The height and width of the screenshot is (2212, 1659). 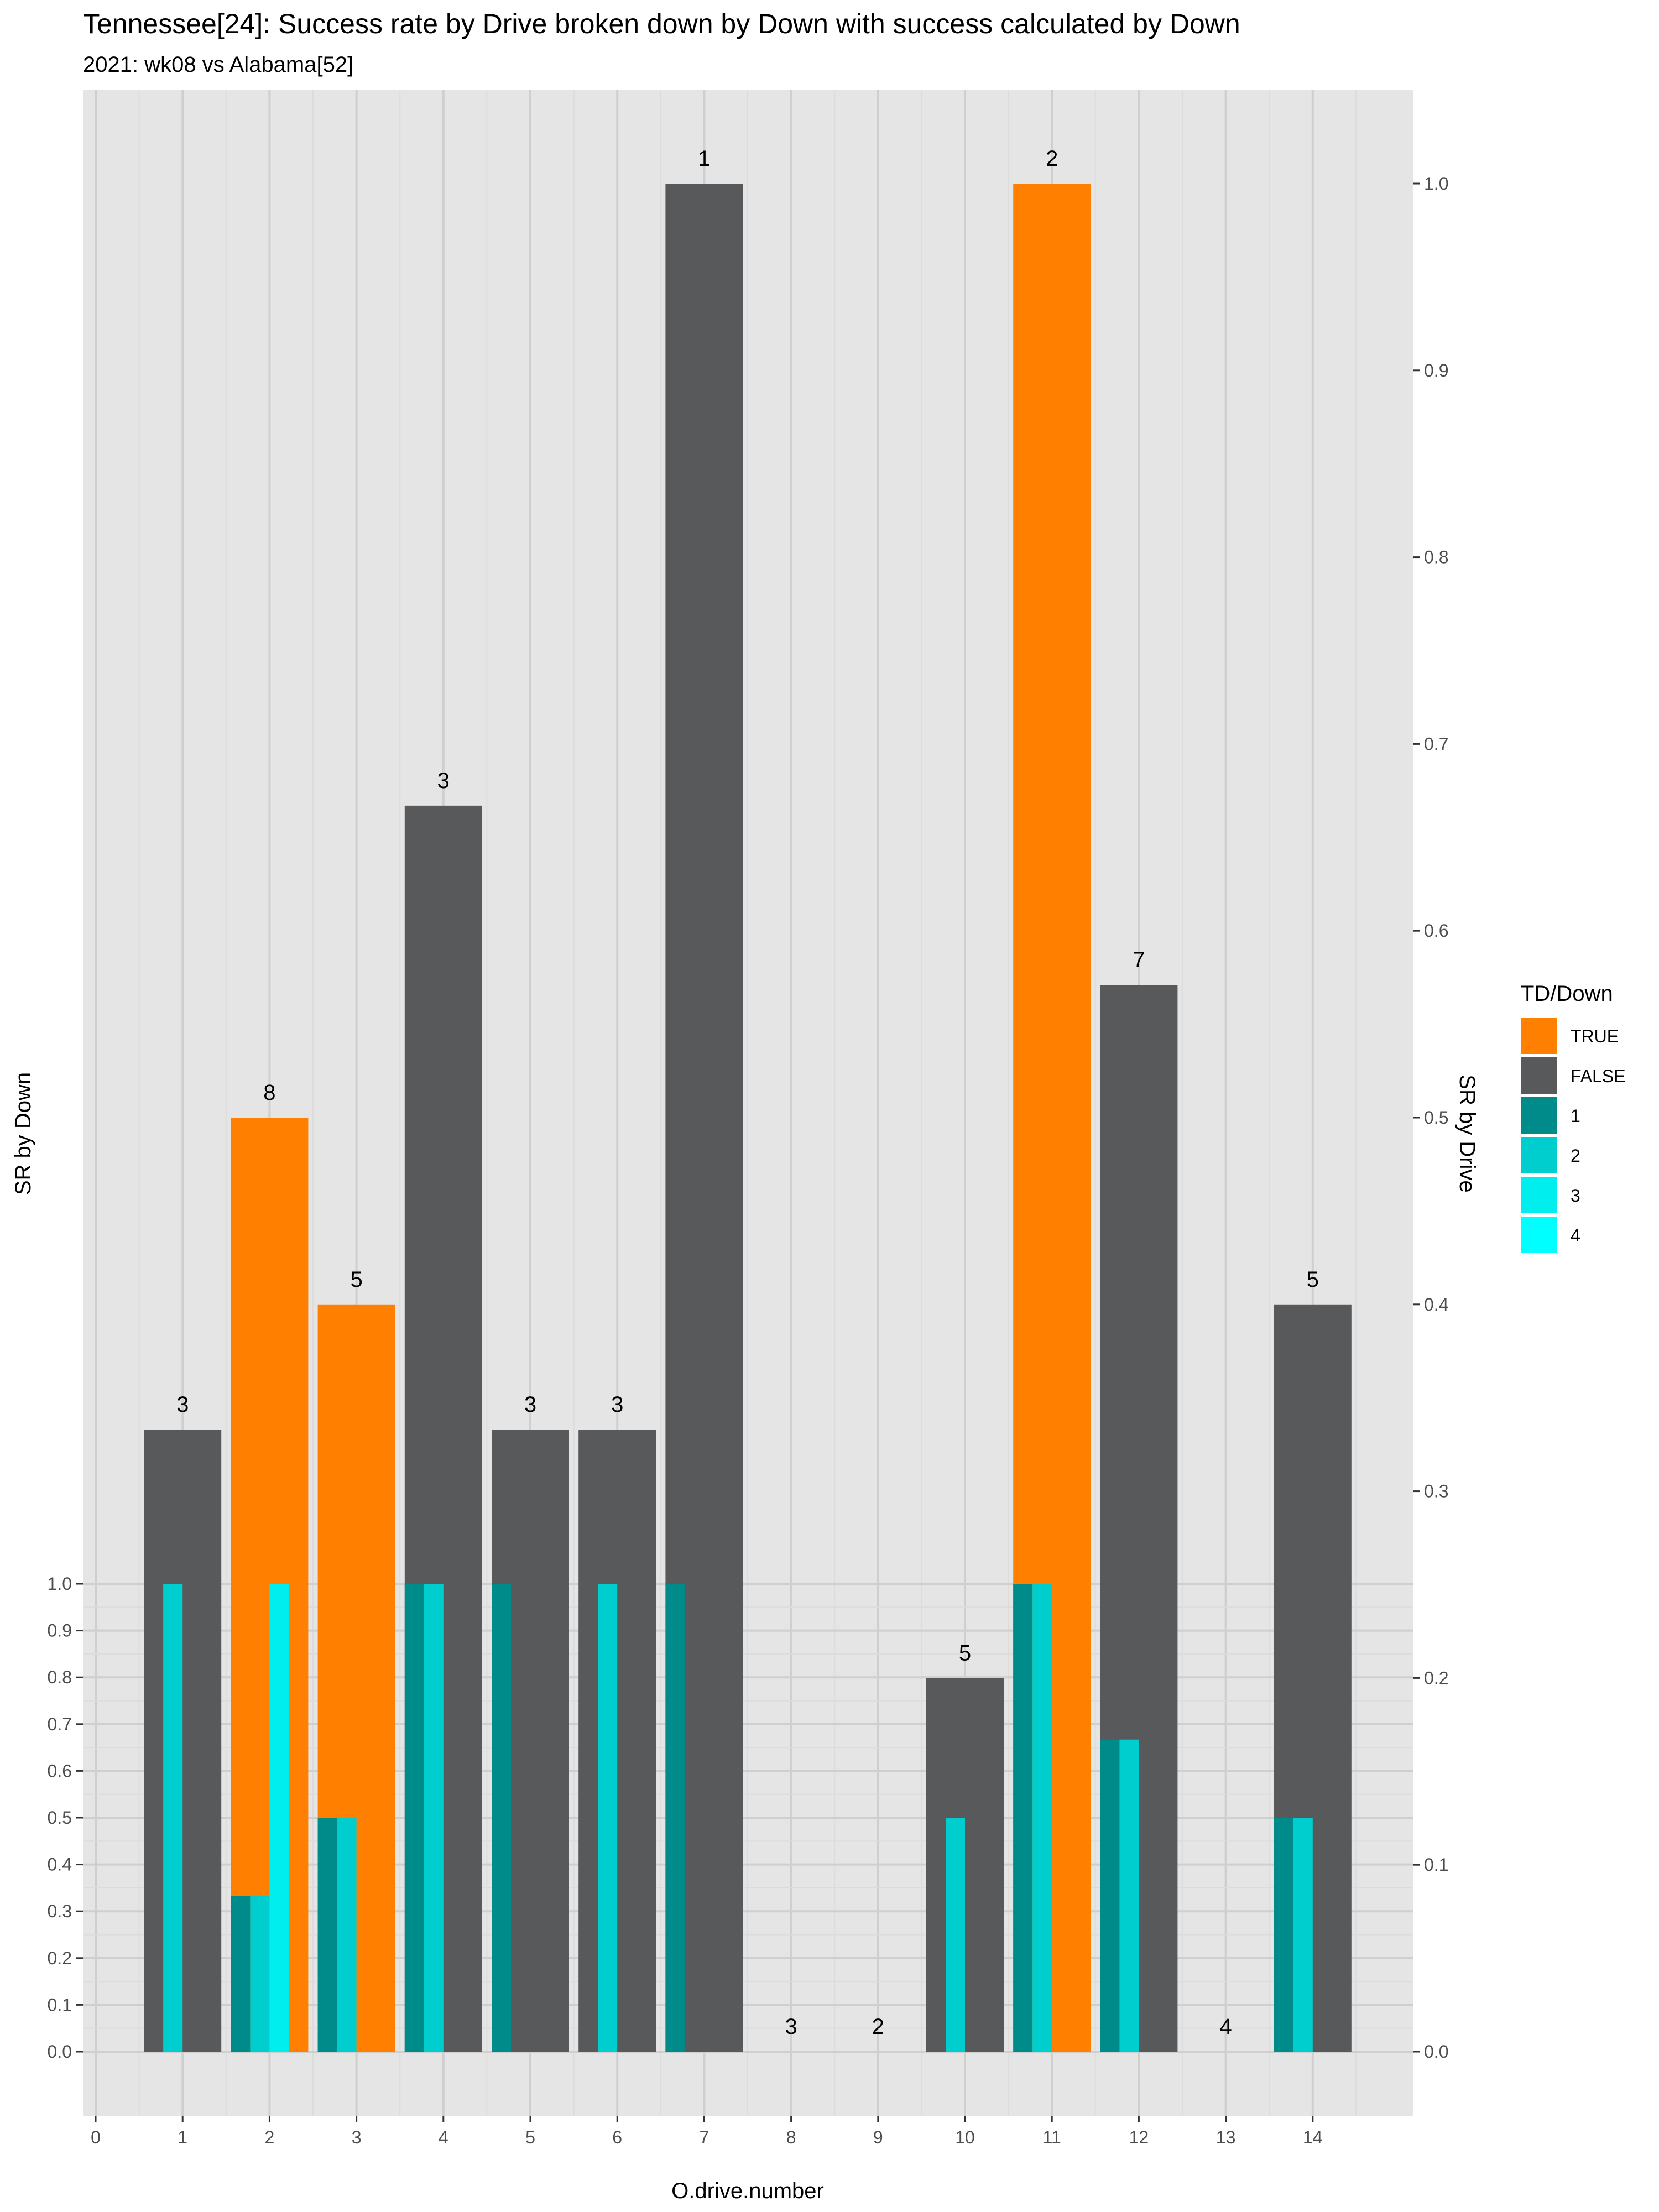 I want to click on y-right-tick-label: 0.9, so click(x=1436, y=371).